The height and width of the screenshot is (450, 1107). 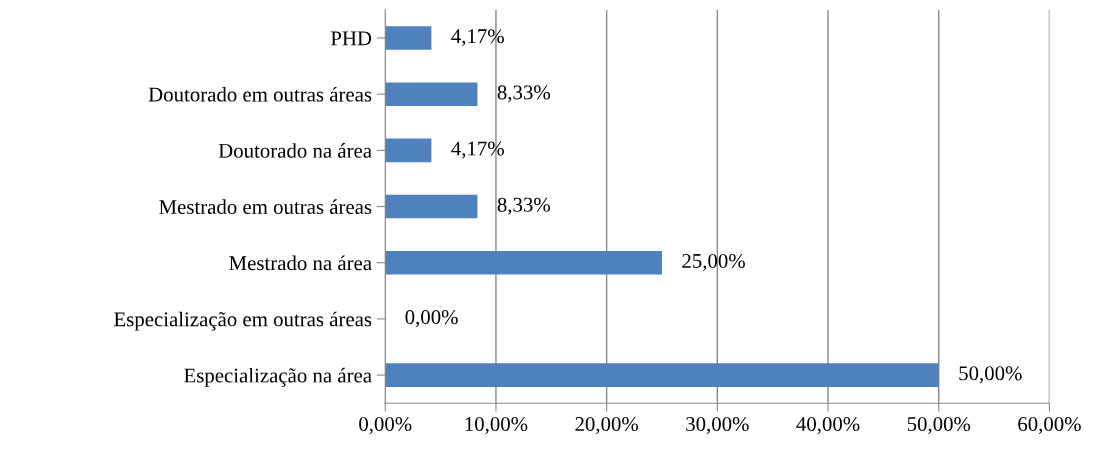 I want to click on y-tick-label: Especialização na área, so click(x=278, y=377).